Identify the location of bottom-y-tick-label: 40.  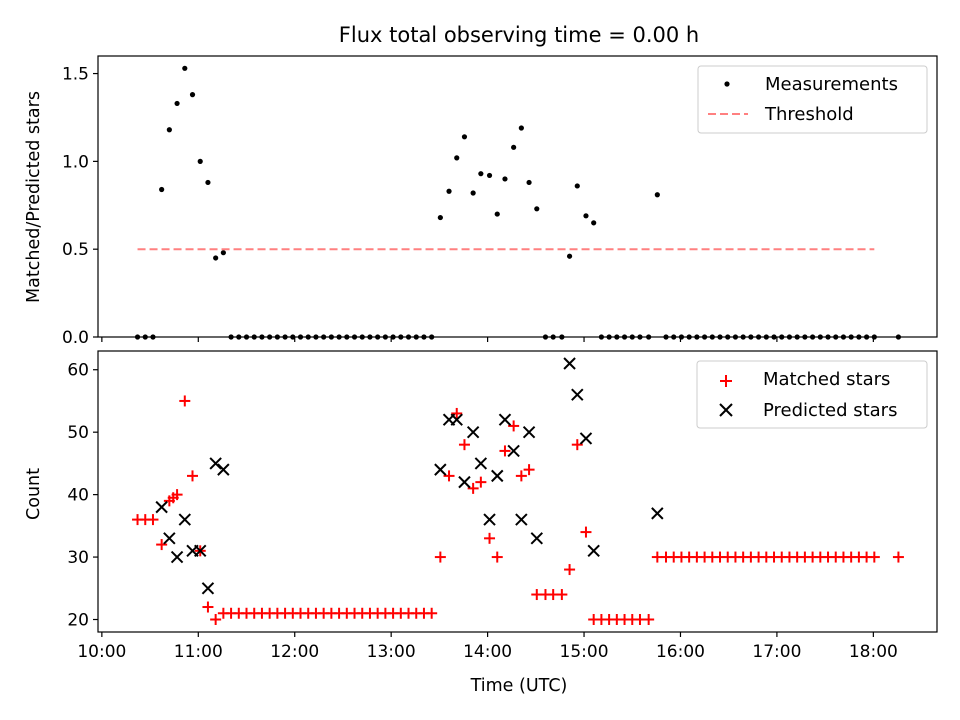
(78, 496).